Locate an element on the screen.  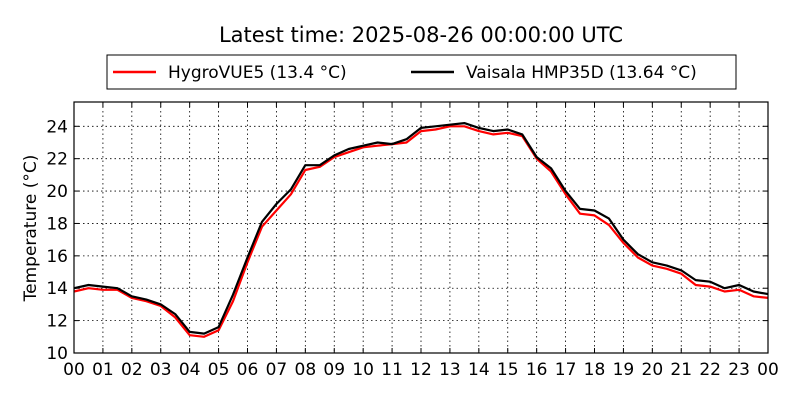
x-tick-label: 04 is located at coordinates (190, 370).